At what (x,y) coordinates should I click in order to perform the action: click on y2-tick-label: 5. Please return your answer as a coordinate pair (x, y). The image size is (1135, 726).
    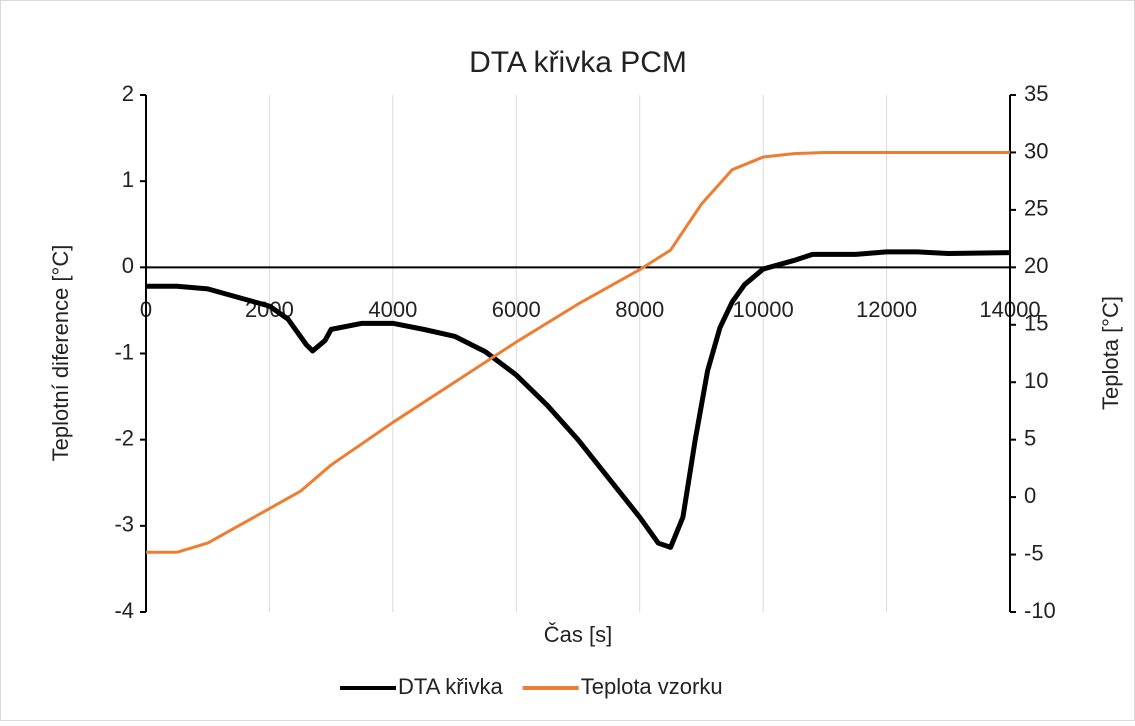
    Looking at the image, I should click on (1030, 437).